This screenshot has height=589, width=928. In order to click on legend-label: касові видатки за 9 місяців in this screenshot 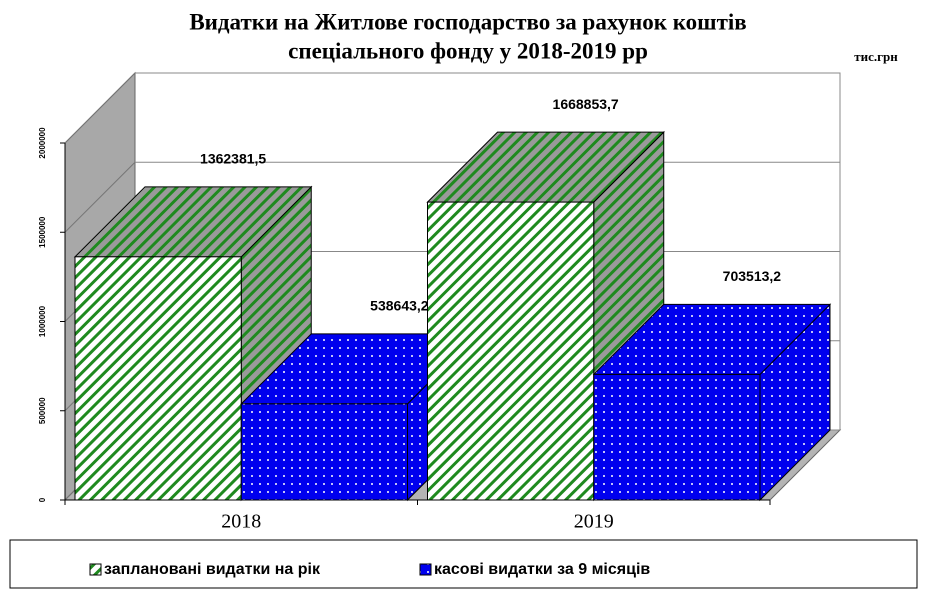, I will do `click(542, 569)`.